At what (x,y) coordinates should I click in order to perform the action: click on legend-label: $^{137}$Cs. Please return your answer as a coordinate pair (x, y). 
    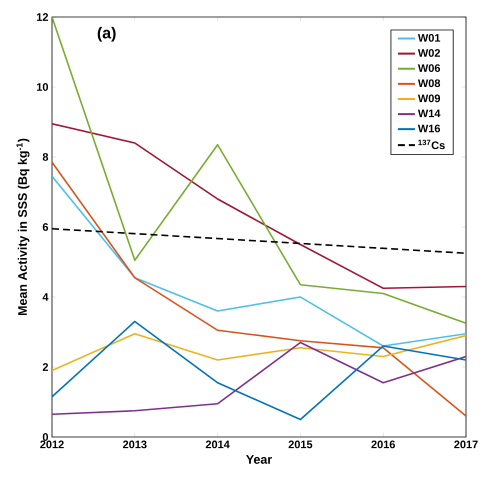
    Looking at the image, I should click on (431, 145).